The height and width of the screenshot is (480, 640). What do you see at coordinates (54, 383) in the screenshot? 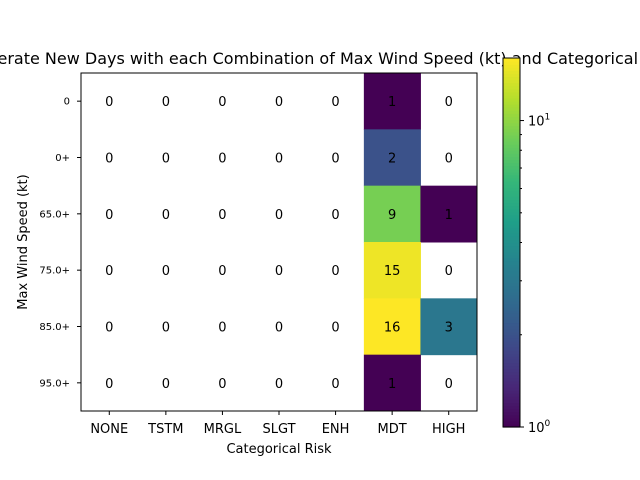
I see `y-tick-label: 95.0+` at bounding box center [54, 383].